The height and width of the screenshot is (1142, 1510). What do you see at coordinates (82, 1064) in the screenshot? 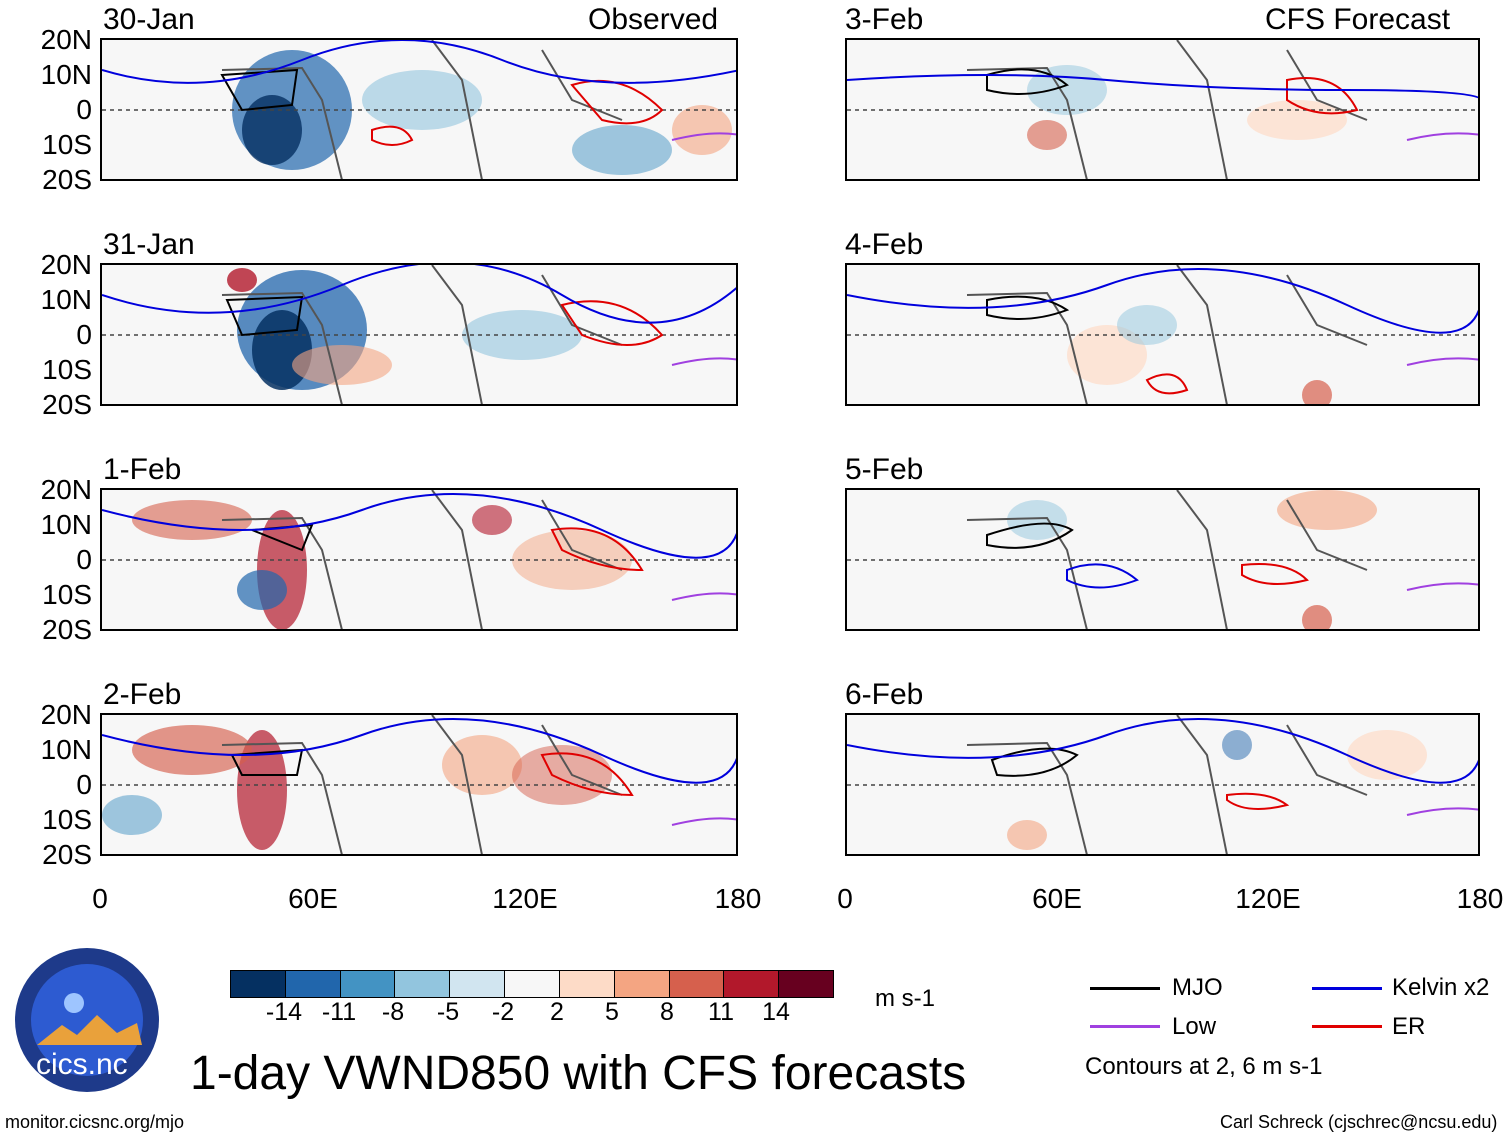
I see `logo-text: cics.nc` at bounding box center [82, 1064].